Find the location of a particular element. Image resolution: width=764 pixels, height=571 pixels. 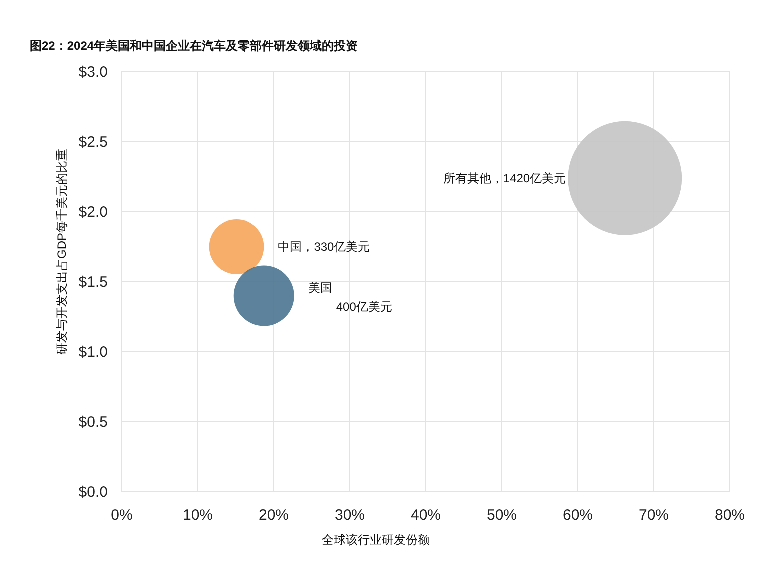

x-tick-label: 50% is located at coordinates (502, 515).